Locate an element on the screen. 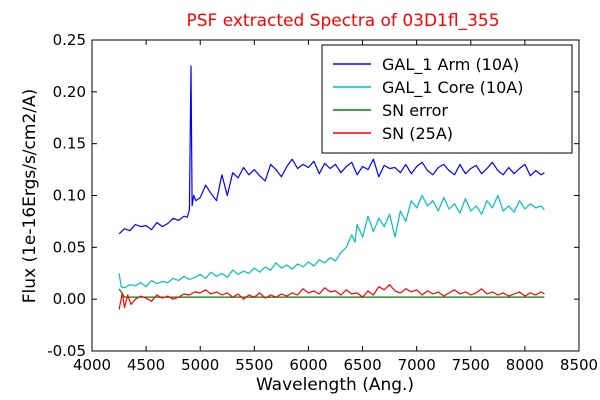  x-tick-label: 8000 is located at coordinates (525, 365).